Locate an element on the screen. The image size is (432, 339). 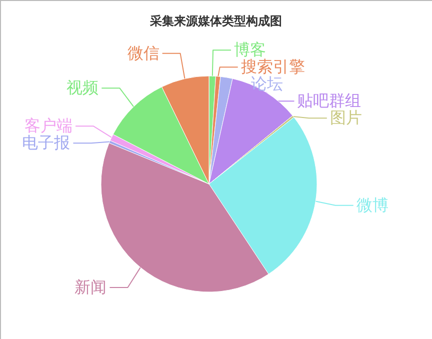
slice-label: 微信 is located at coordinates (143, 52).